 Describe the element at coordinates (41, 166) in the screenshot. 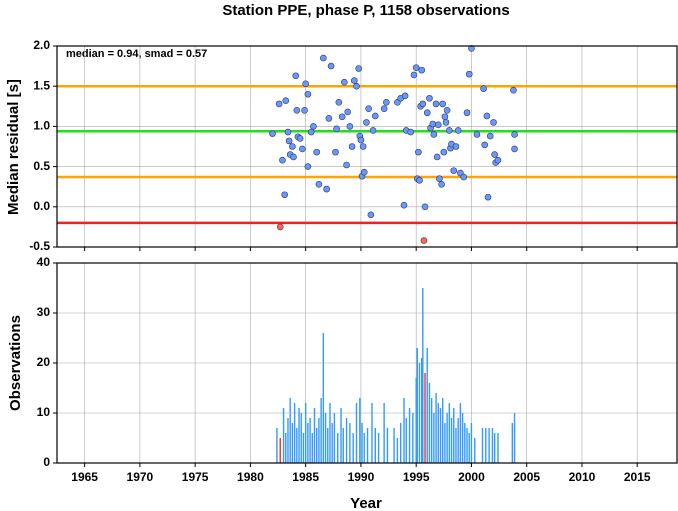

I see `y-tick-label: 0.5` at that location.